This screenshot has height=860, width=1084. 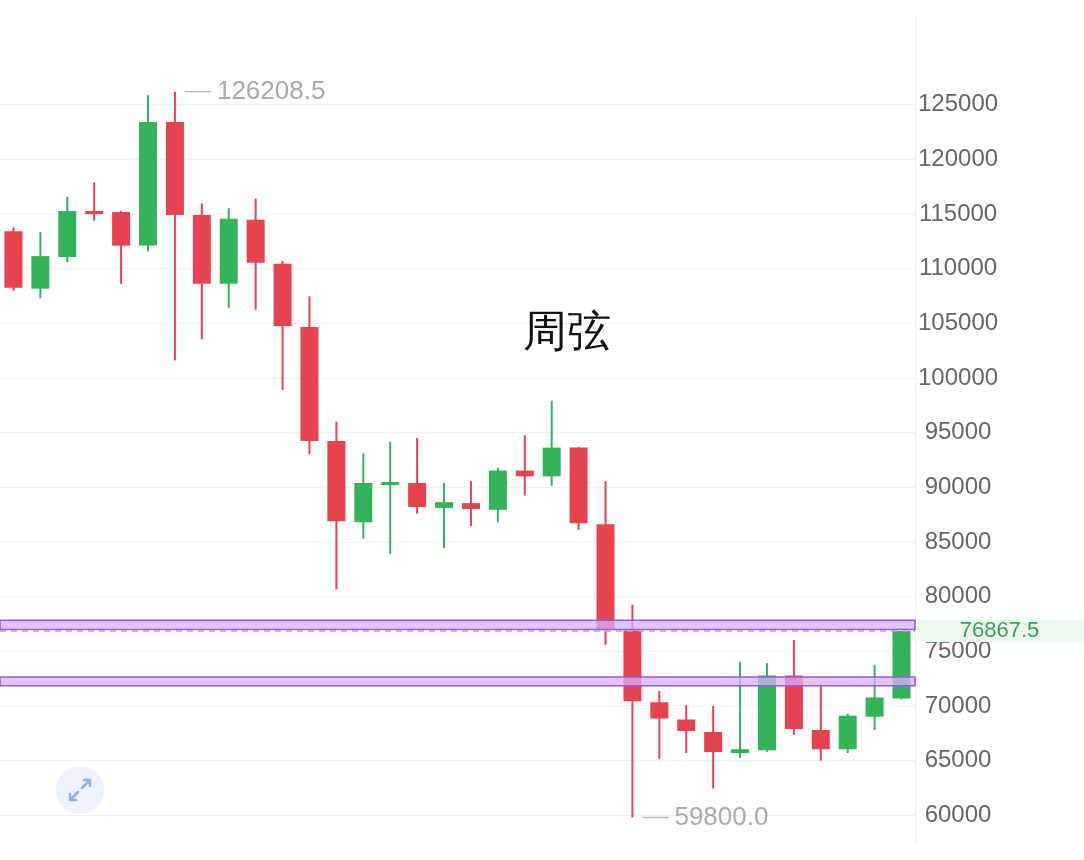 What do you see at coordinates (567, 330) in the screenshot?
I see `annotation: 周弦` at bounding box center [567, 330].